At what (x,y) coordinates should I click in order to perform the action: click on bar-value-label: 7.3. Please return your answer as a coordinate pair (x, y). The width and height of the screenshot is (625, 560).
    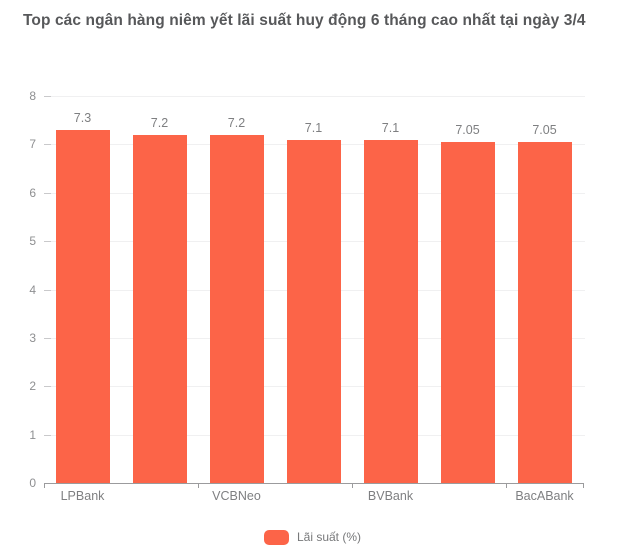
    Looking at the image, I should click on (82, 117).